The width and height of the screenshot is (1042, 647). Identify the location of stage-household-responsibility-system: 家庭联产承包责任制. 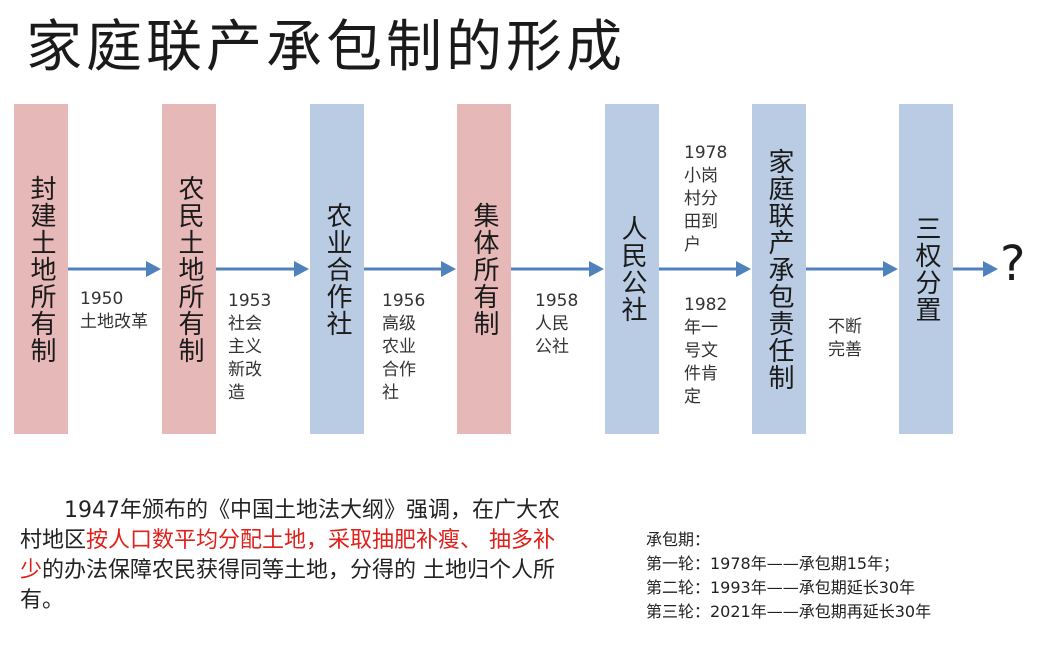
(779, 269).